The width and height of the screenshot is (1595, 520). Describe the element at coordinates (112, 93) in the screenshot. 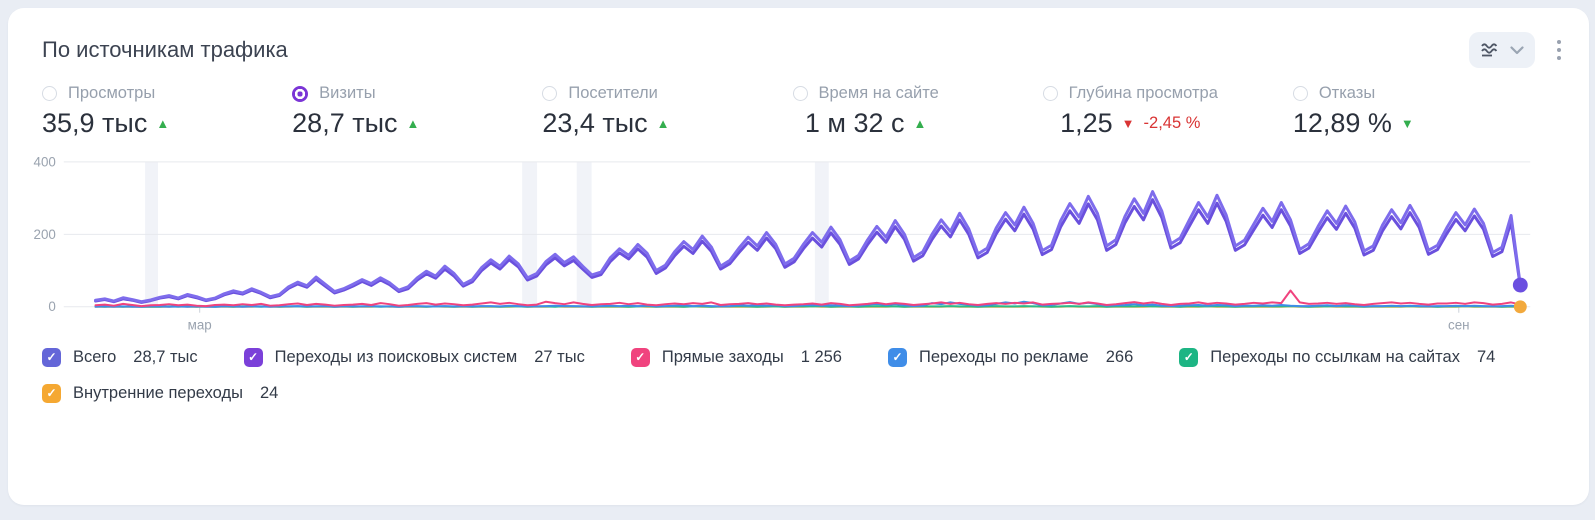

I see `metric-label: Просмотры` at that location.